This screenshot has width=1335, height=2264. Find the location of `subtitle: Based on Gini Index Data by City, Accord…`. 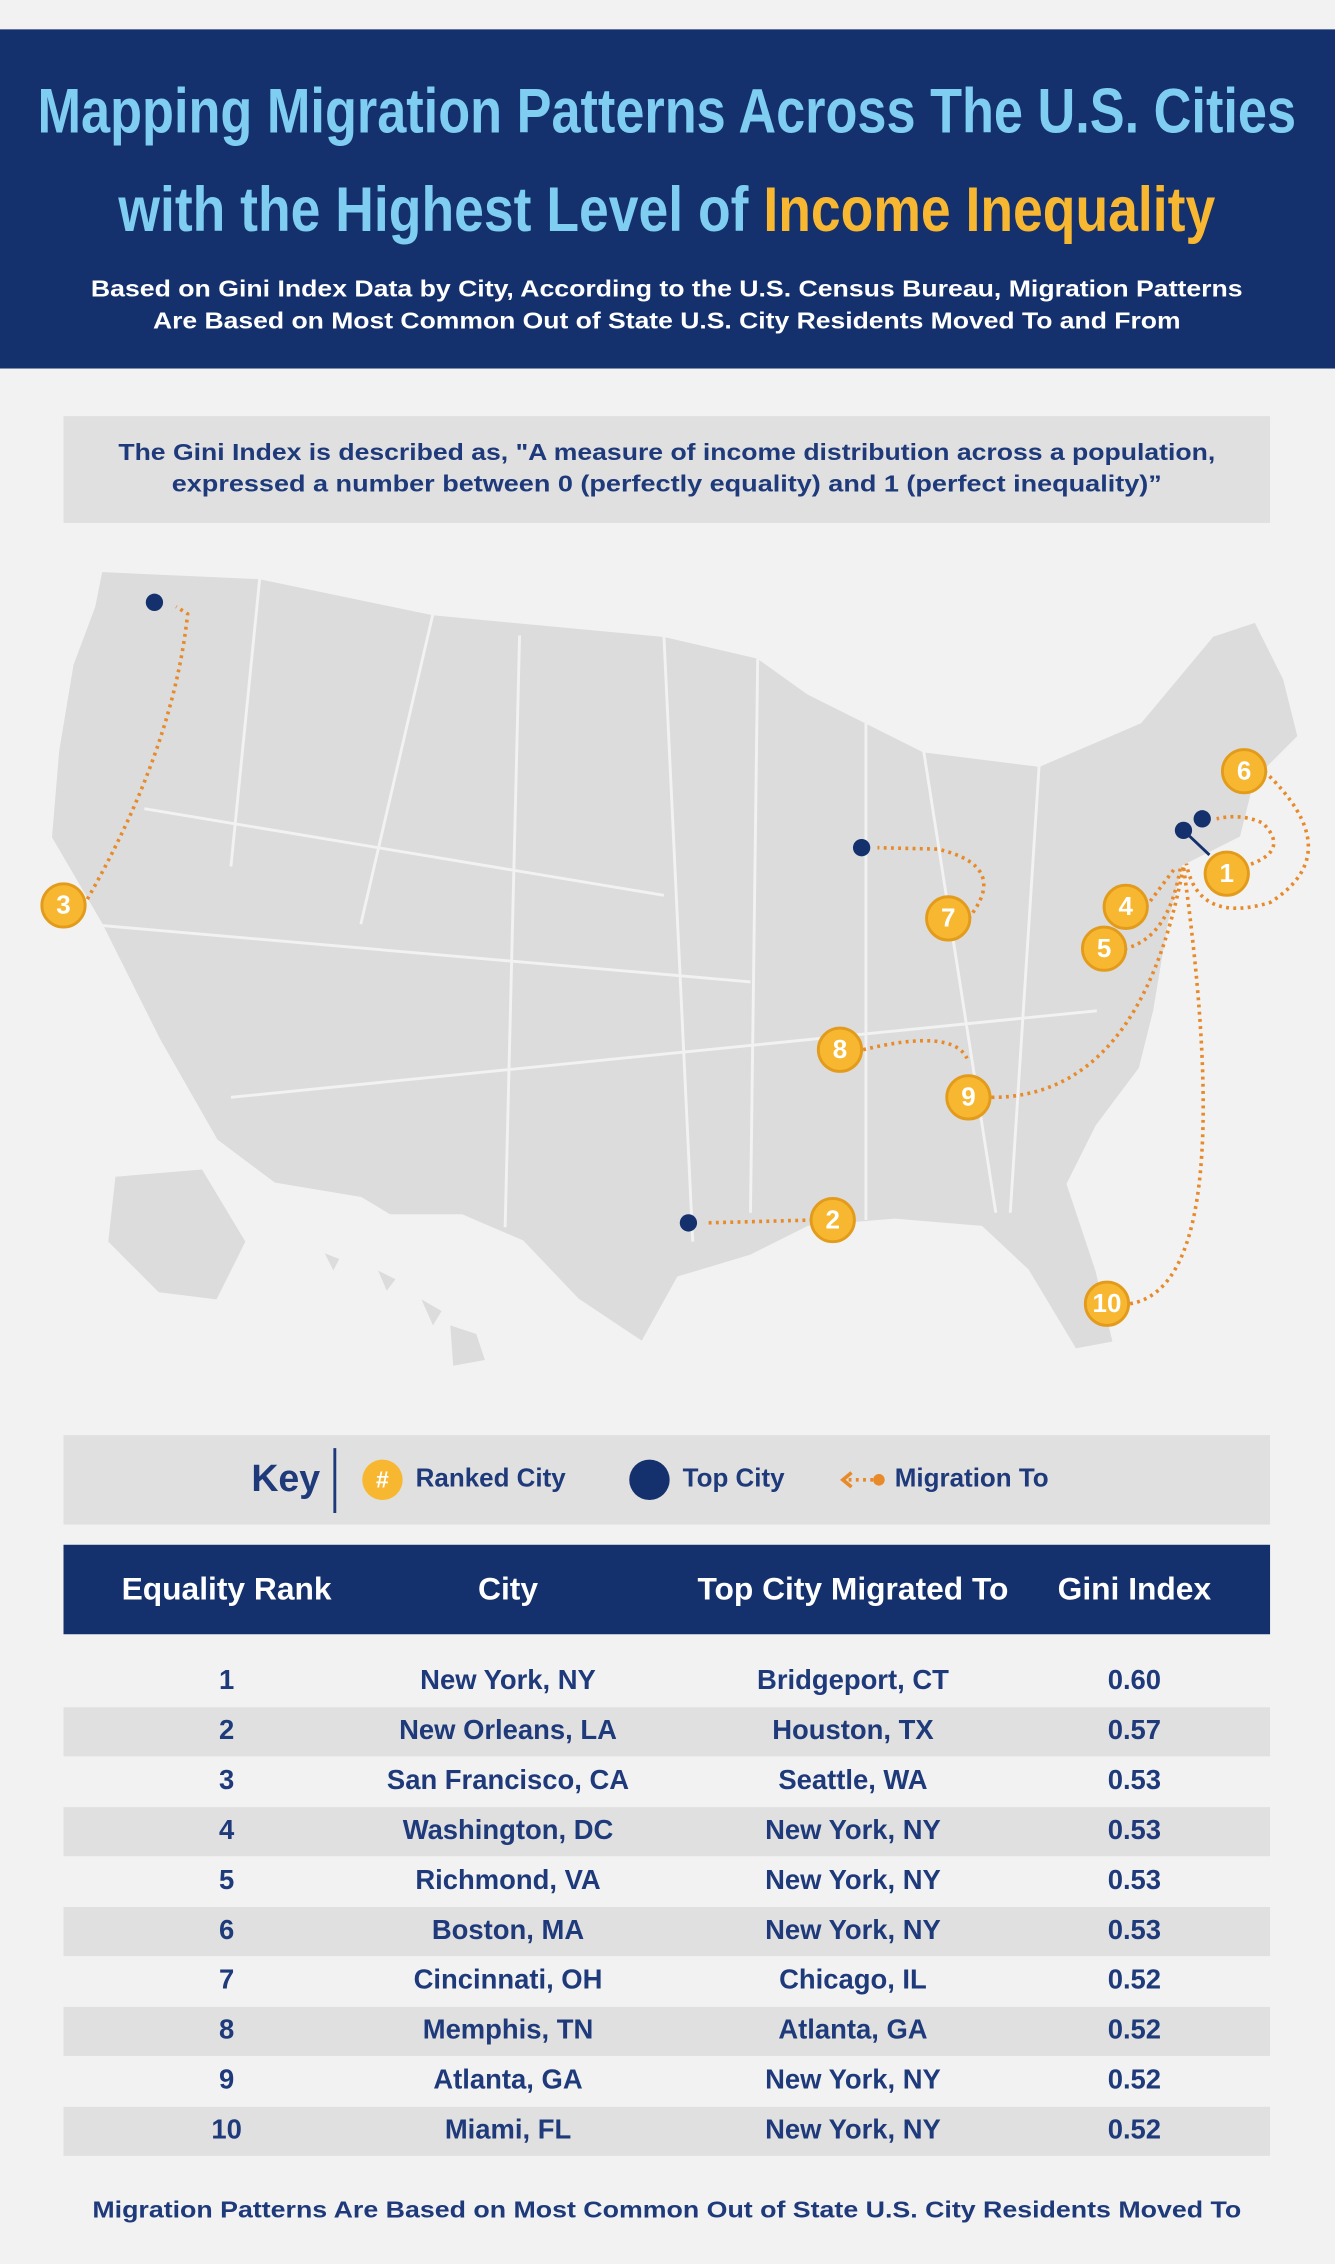

subtitle: Based on Gini Index Data by City, Accord… is located at coordinates (667, 289).